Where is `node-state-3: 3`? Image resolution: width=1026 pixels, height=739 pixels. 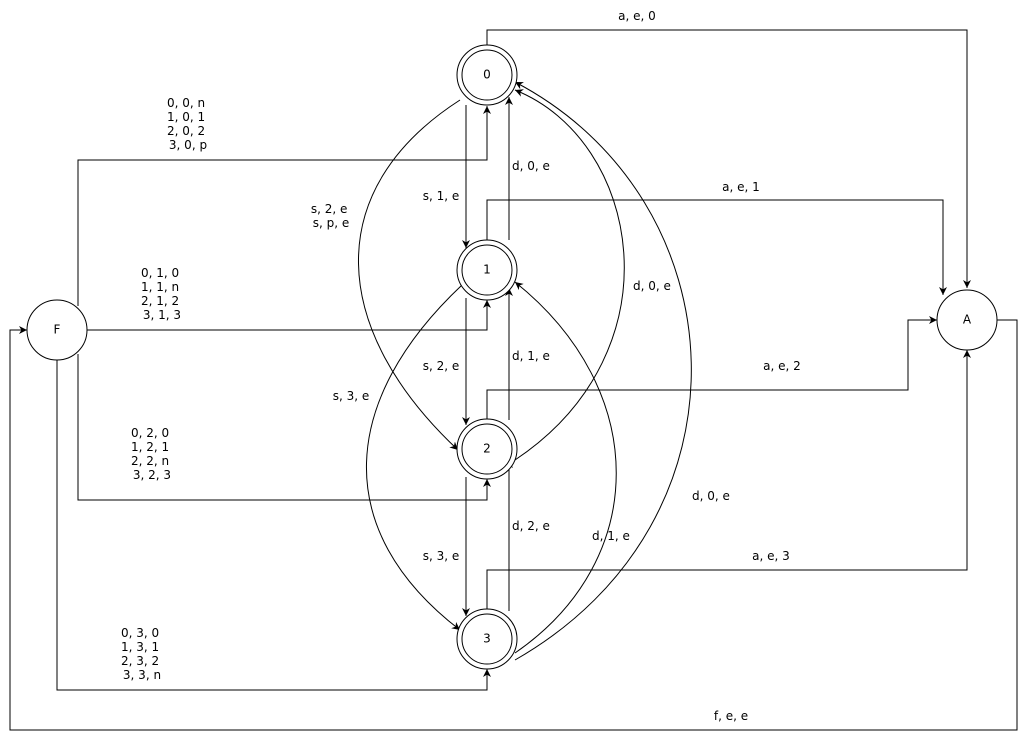 node-state-3: 3 is located at coordinates (487, 639).